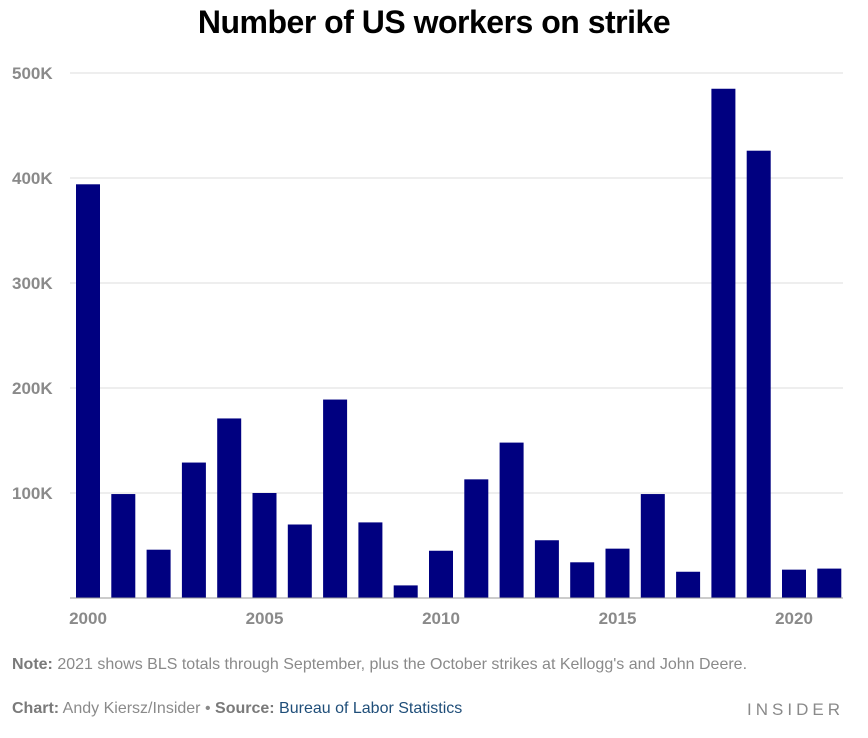  What do you see at coordinates (265, 618) in the screenshot?
I see `x-tick-label: 2005` at bounding box center [265, 618].